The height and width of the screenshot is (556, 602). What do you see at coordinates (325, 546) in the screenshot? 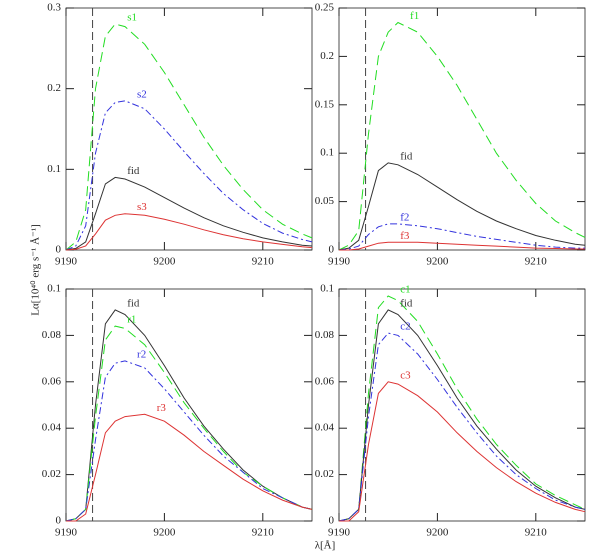
I see `x-axis-label: λ[Å]` at bounding box center [325, 546].